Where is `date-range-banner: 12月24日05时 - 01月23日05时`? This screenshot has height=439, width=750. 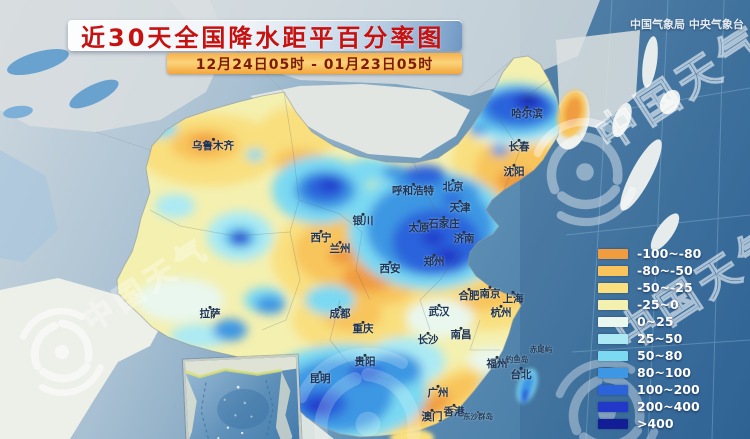 date-range-banner: 12月24日05时 - 01月23日05时 is located at coordinates (314, 63).